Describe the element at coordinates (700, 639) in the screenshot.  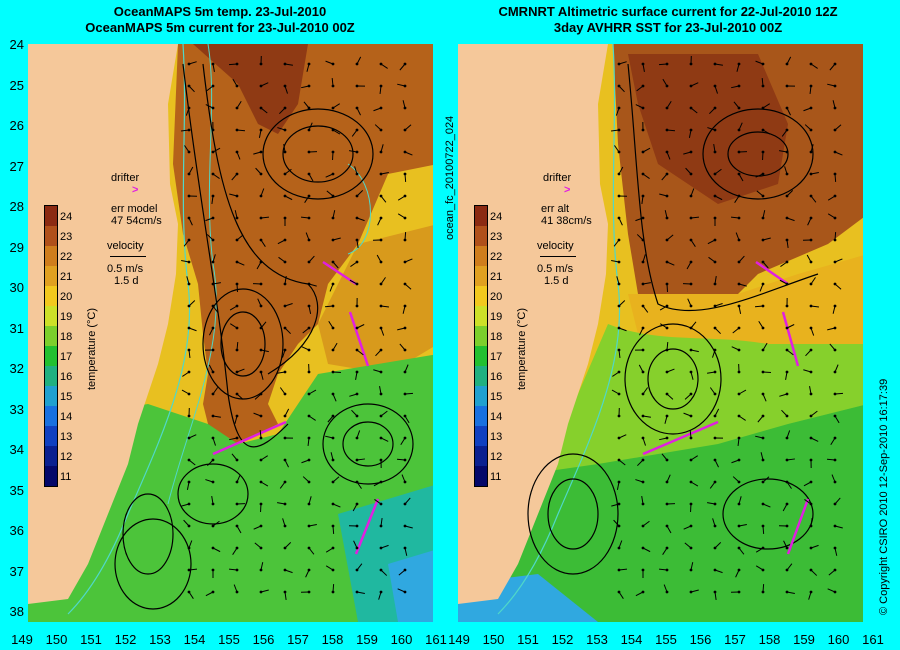
I see `longitude-label: 156` at that location.